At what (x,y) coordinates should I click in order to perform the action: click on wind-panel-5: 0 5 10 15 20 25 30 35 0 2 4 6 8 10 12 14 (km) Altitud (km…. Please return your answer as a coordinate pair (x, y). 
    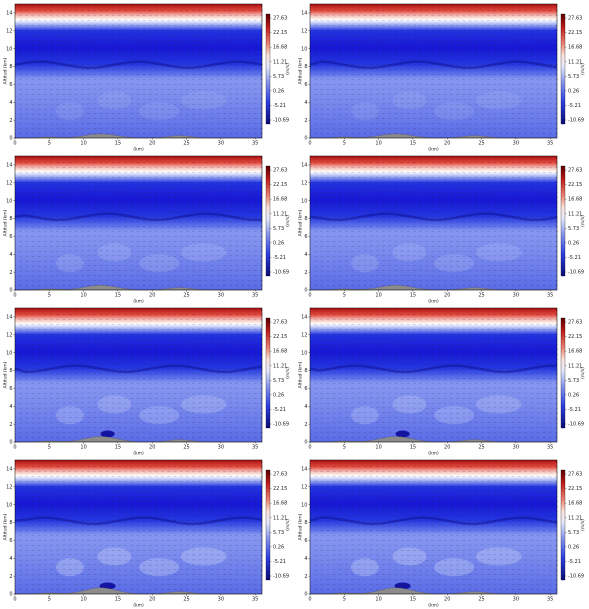
    Looking at the image, I should click on (147, 380).